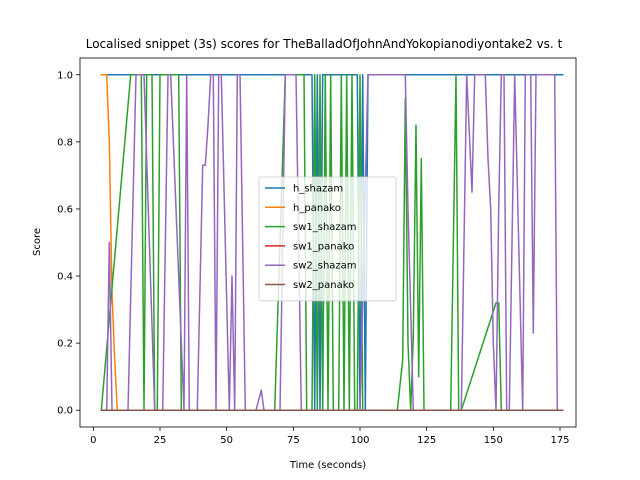 The image size is (640, 480). Describe the element at coordinates (325, 227) in the screenshot. I see `legend-label: sw1_shazam` at that location.